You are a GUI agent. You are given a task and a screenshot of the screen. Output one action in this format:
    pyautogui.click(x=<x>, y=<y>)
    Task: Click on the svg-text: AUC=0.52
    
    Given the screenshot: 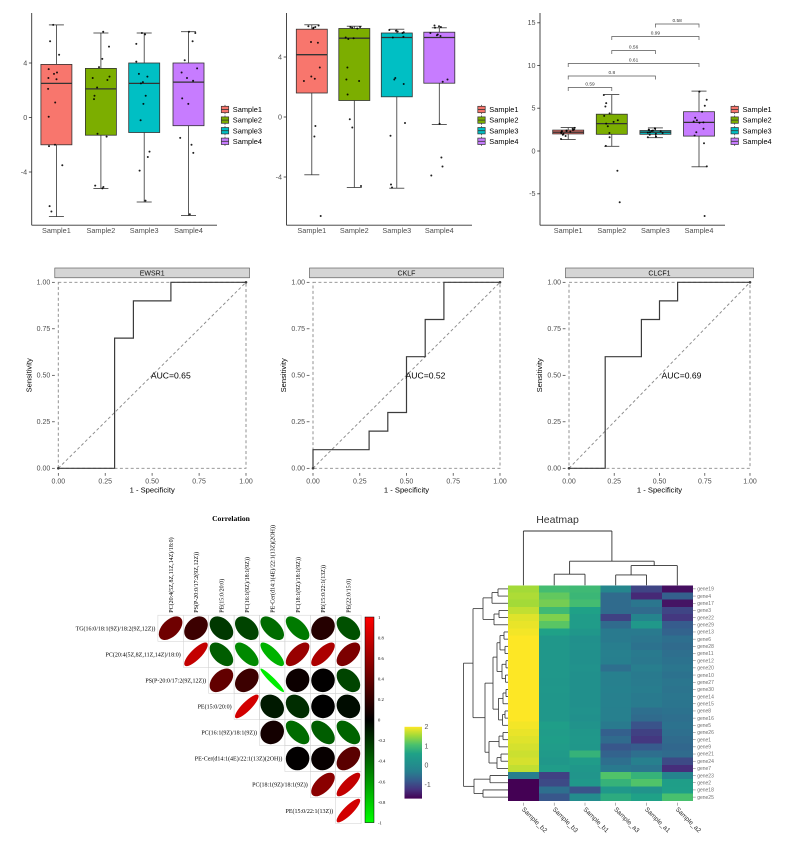 What is the action you would take?
    pyautogui.click(x=426, y=375)
    